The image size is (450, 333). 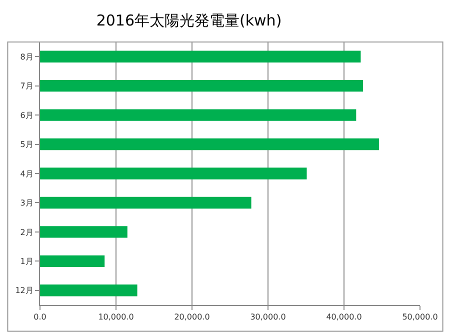 I want to click on x-tick-label: 40,000.0, so click(x=344, y=317).